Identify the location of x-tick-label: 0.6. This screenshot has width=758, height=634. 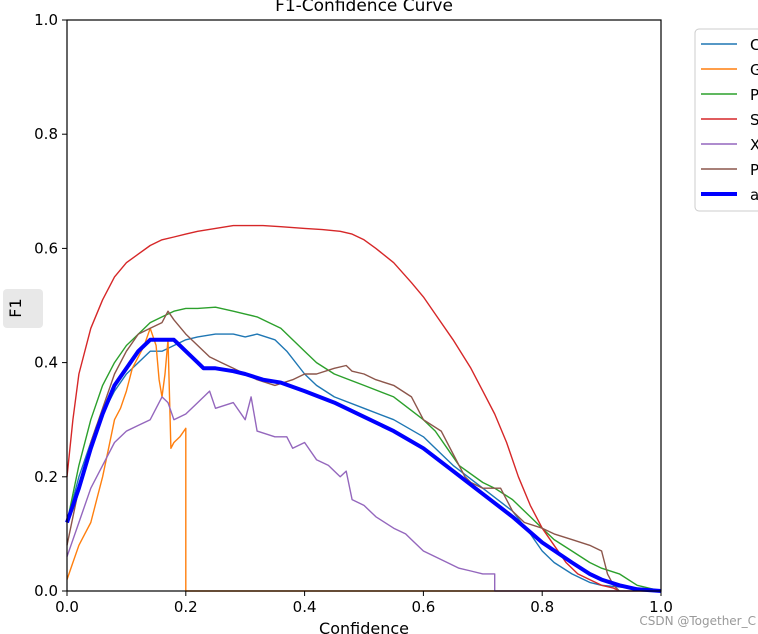
(423, 607).